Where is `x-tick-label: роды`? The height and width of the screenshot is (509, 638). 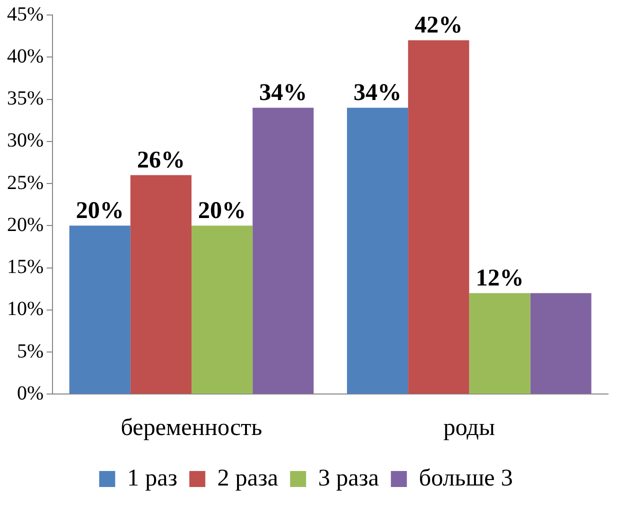 x-tick-label: роды is located at coordinates (469, 427).